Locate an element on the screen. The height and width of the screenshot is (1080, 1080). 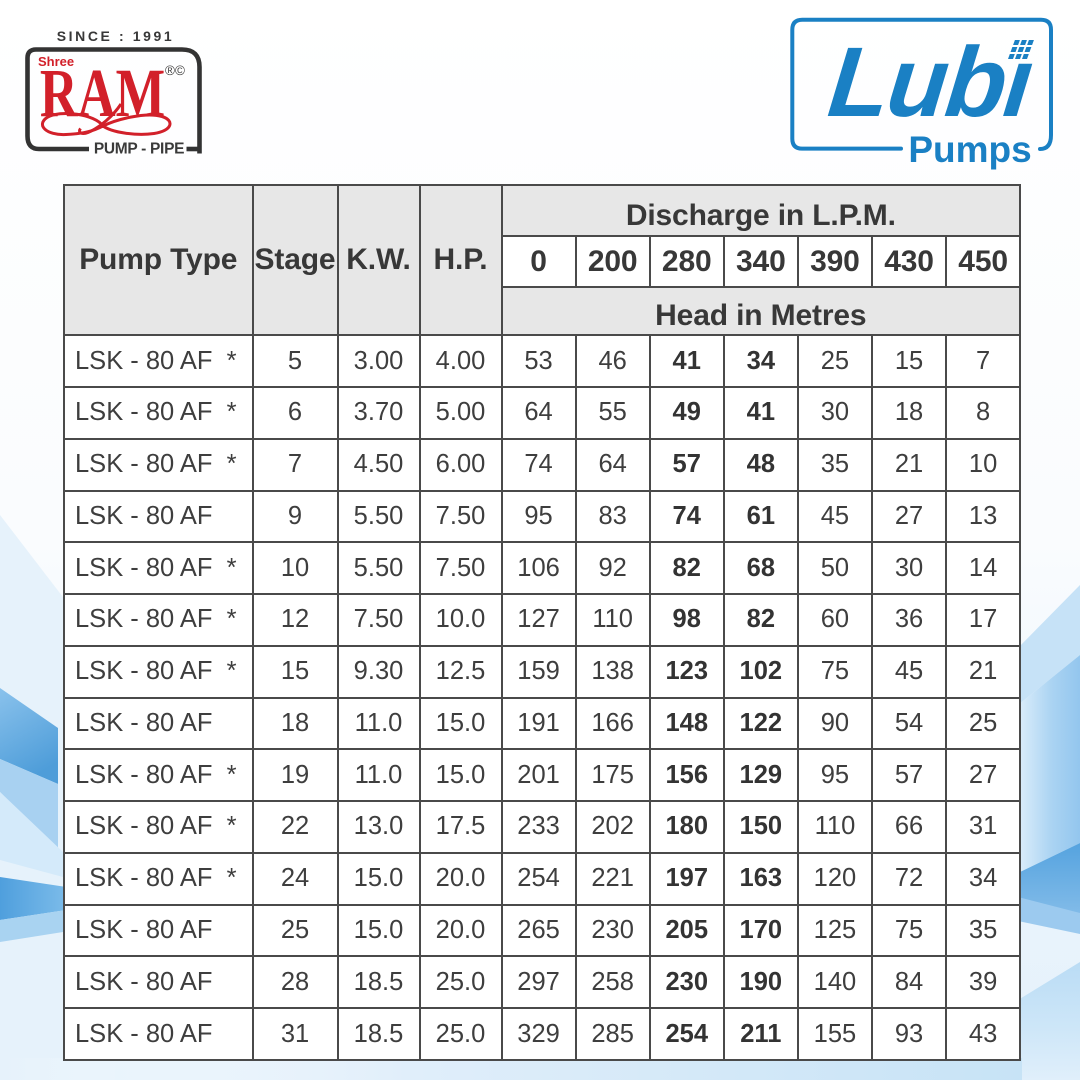
svg-text: SINCE : 1991 is located at coordinates (116, 36).